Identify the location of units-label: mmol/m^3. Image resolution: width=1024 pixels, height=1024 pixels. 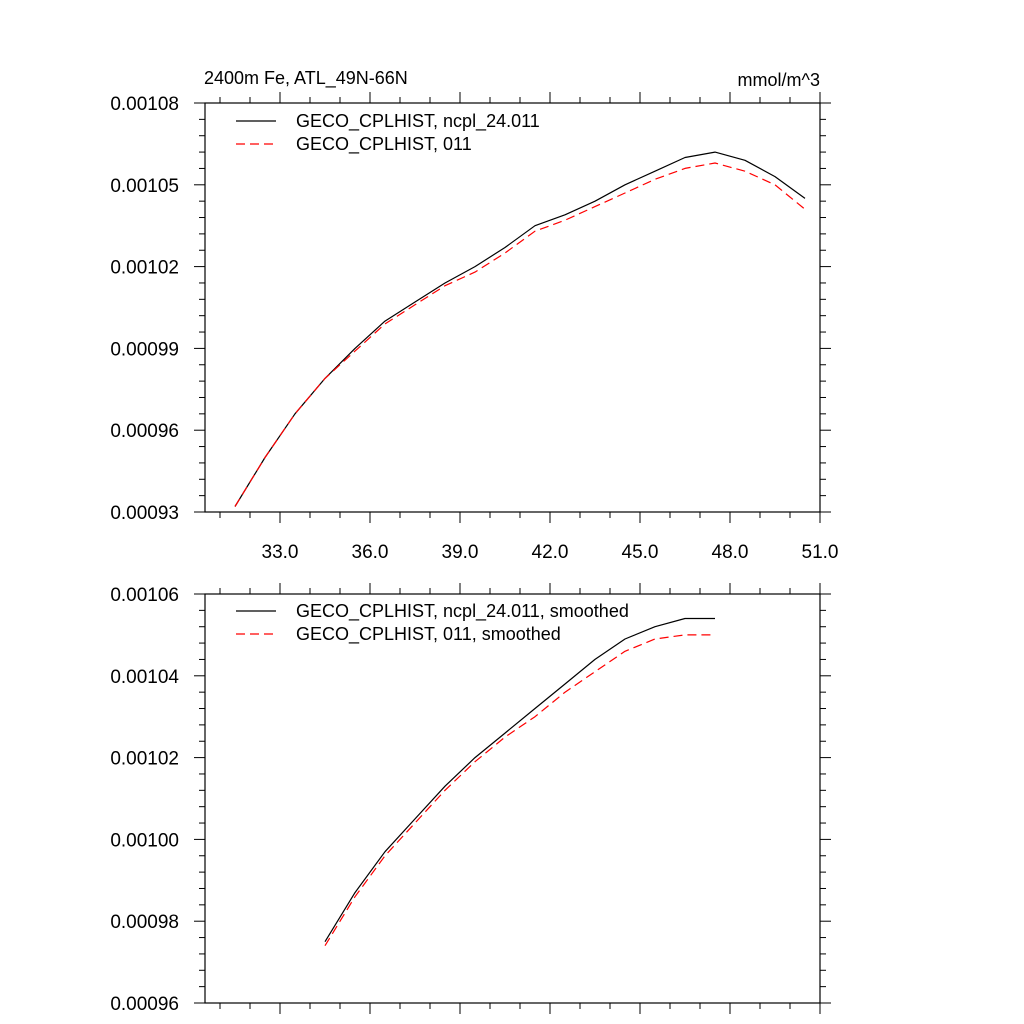
(779, 80).